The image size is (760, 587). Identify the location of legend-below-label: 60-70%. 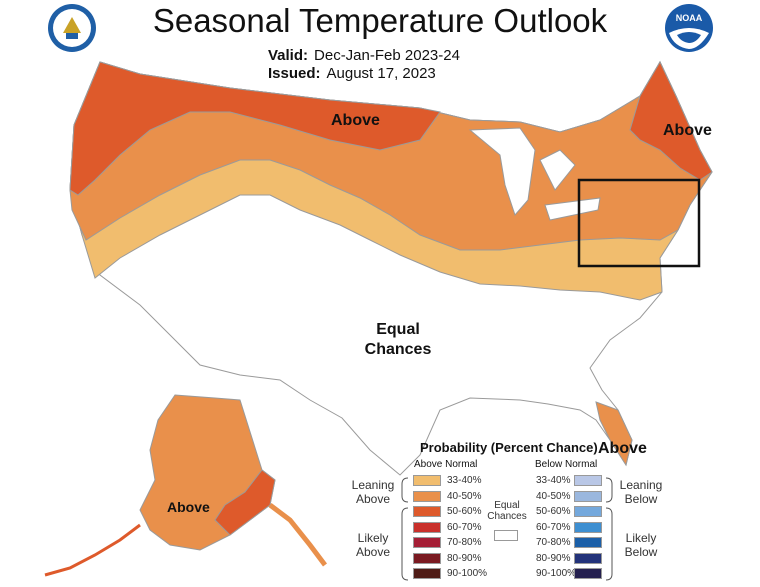
(553, 527).